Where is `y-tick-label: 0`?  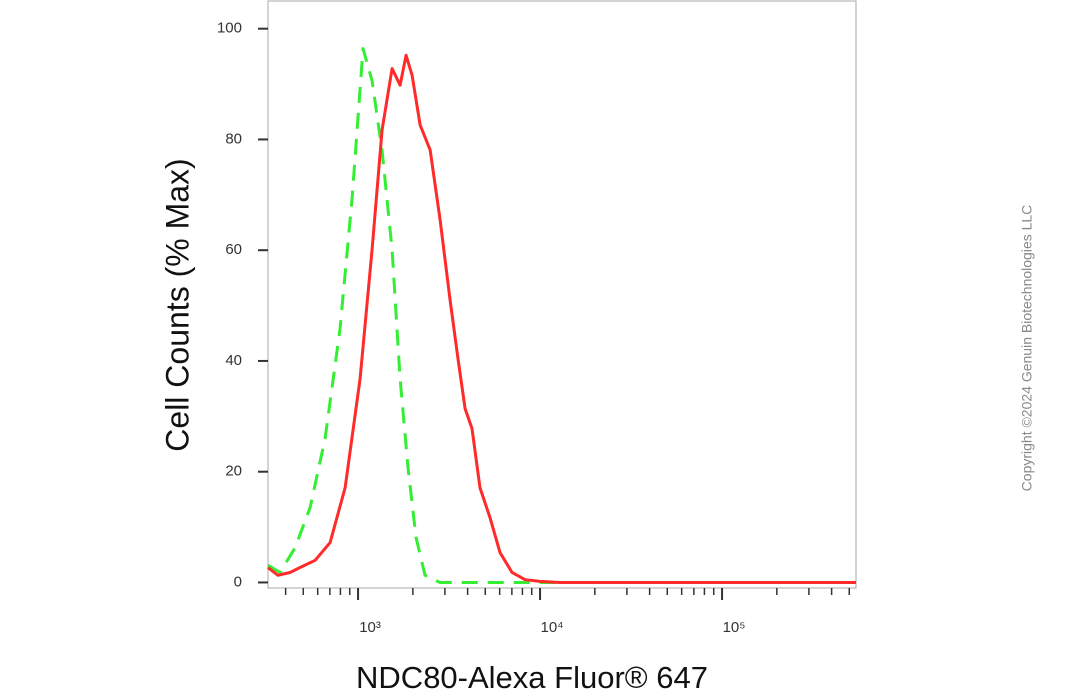 y-tick-label: 0 is located at coordinates (238, 581).